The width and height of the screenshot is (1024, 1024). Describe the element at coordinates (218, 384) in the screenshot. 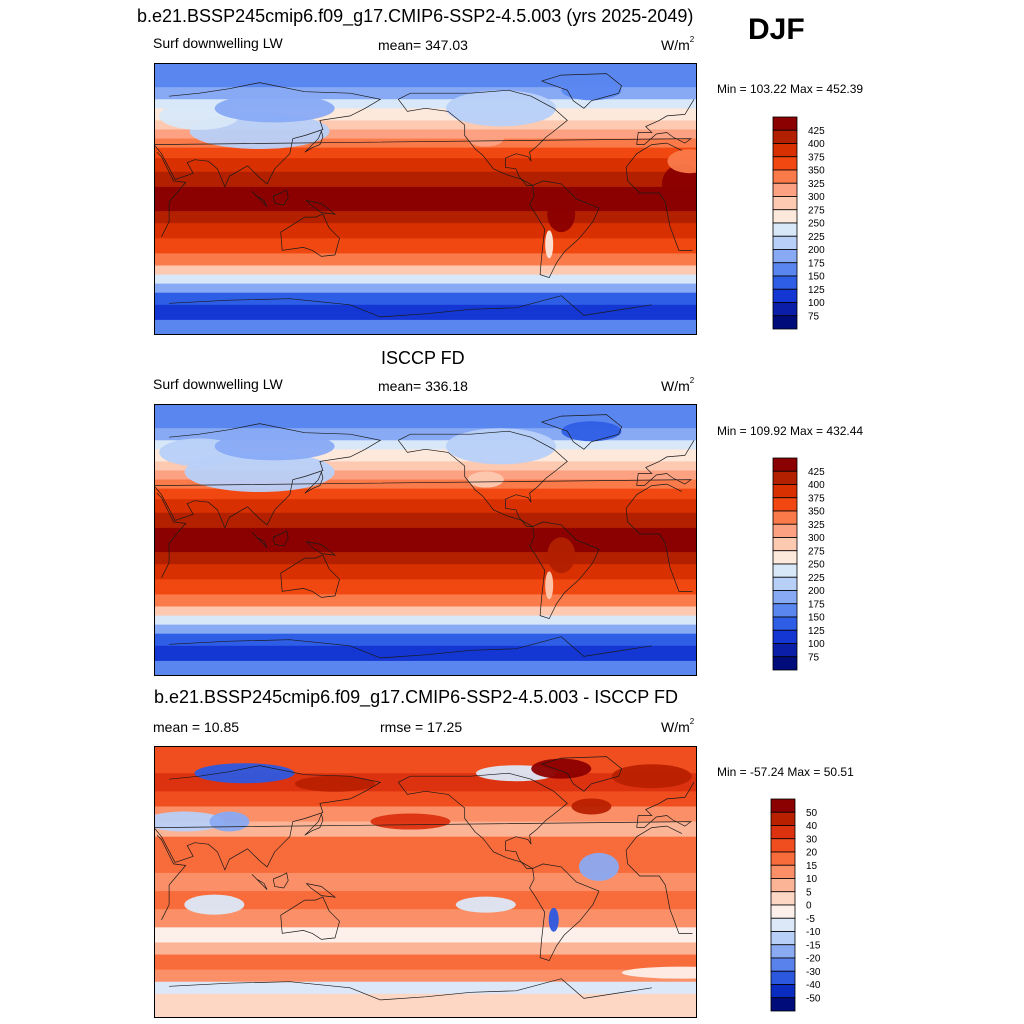

I see `panel-2-variable-label: Surf downwelling LW` at that location.